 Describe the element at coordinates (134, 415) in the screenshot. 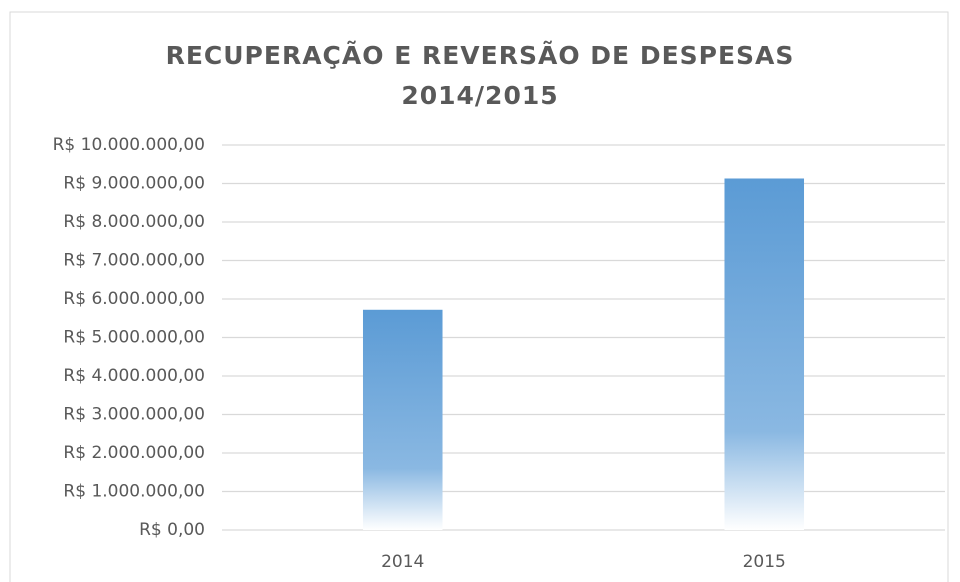

I see `y-tick-label: R$ 3.000.000,00` at that location.